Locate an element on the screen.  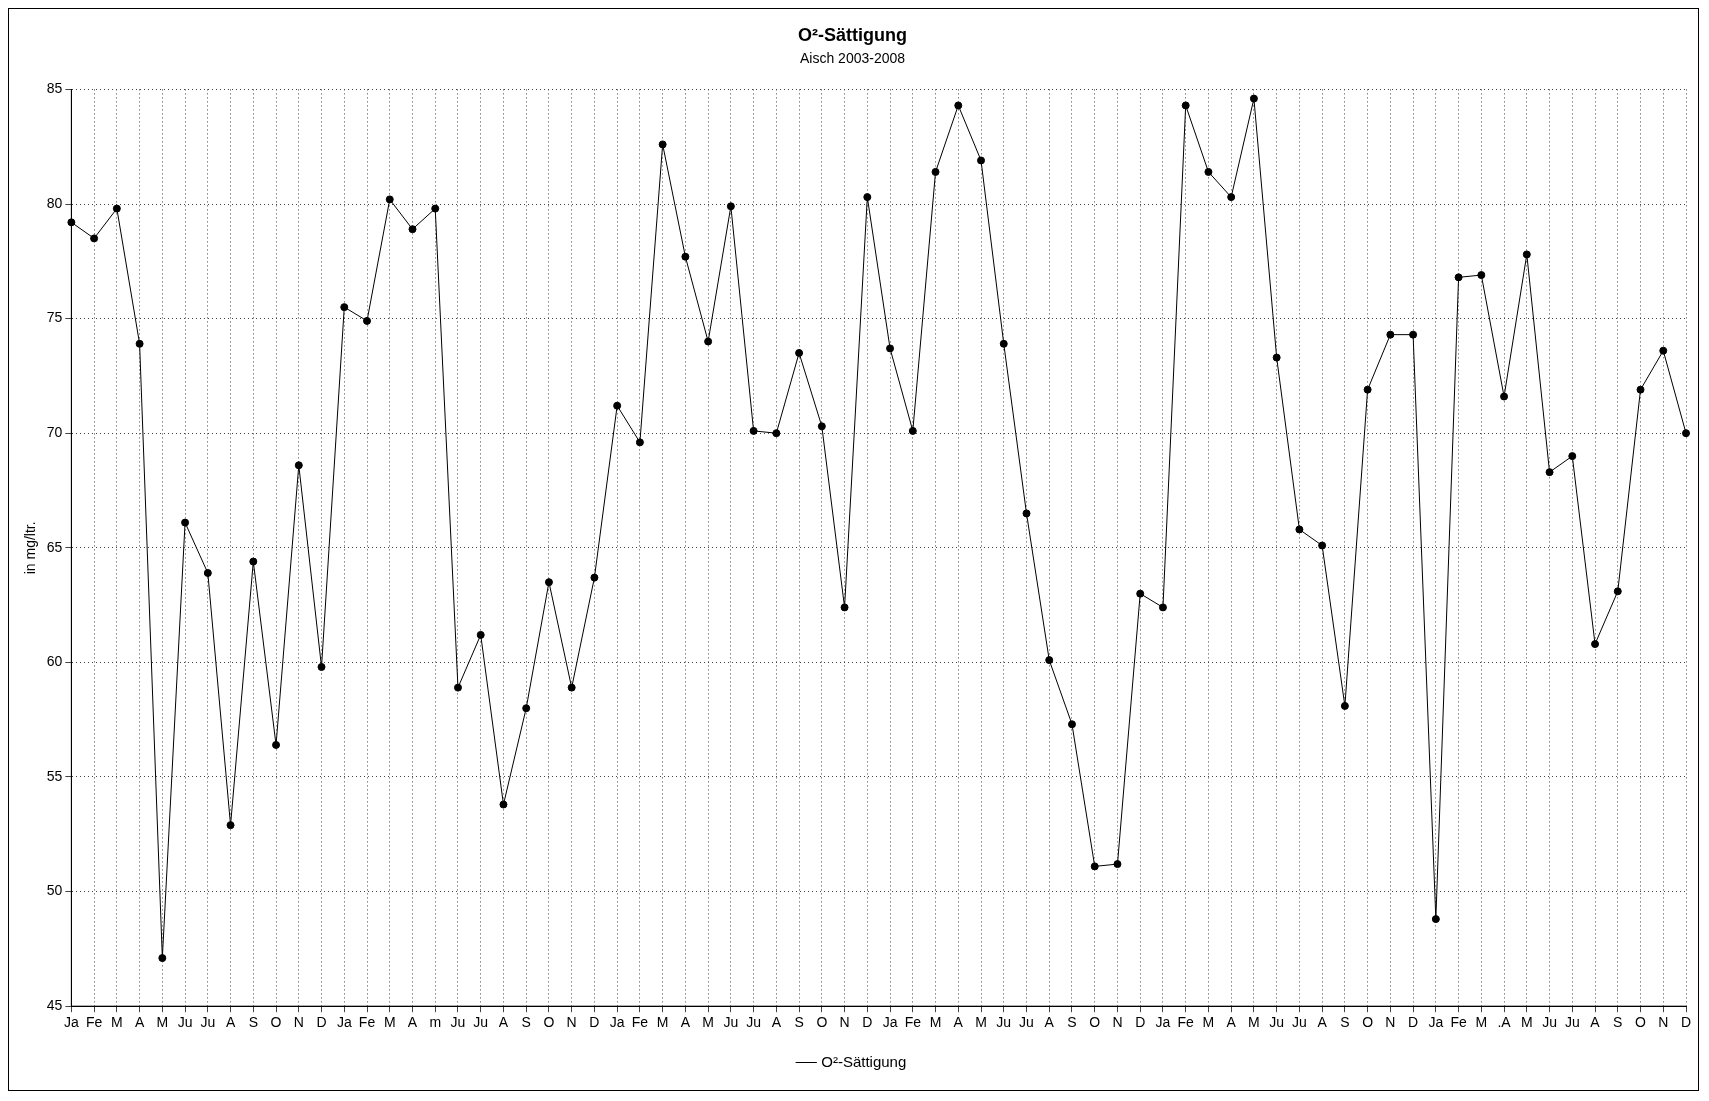
y-tick-label: 55 is located at coordinates (54, 775).